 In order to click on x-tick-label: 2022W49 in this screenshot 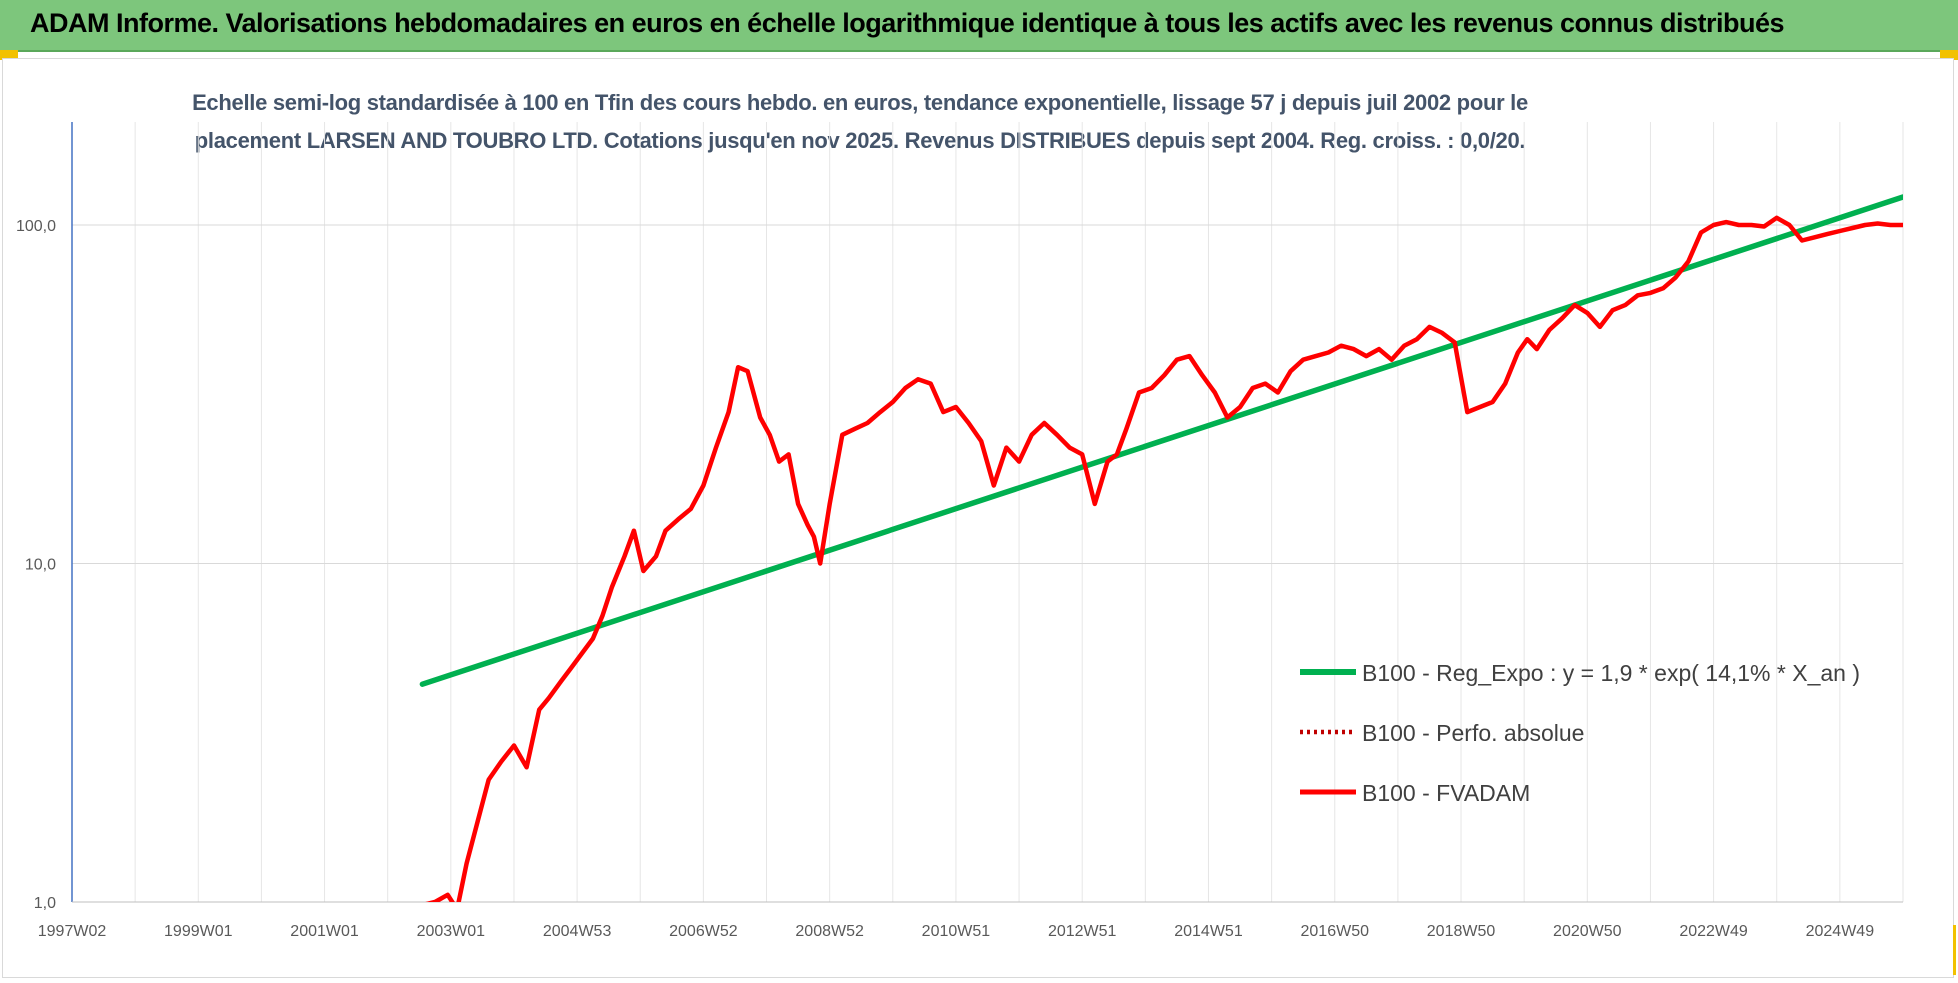, I will do `click(1713, 931)`.